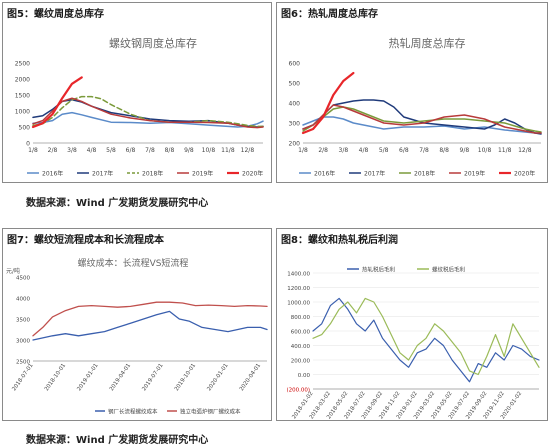 Image resolution: width=550 pixels, height=447 pixels. Describe the element at coordinates (23, 342) in the screenshot. I see `y-tick-label: 3000` at that location.